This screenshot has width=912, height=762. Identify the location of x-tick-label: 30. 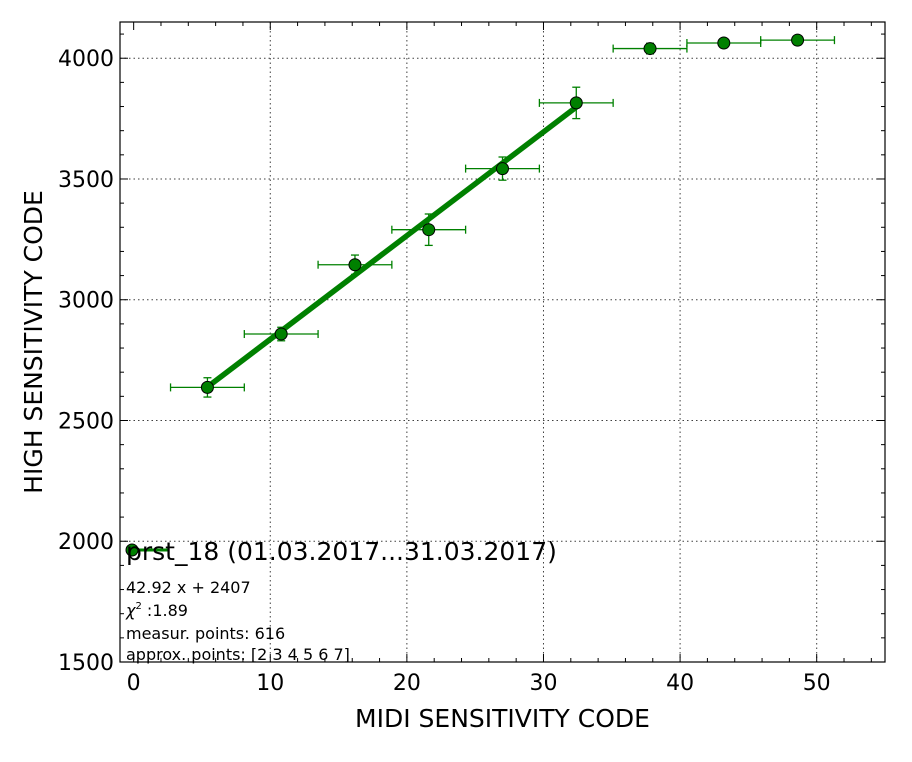
(543, 683).